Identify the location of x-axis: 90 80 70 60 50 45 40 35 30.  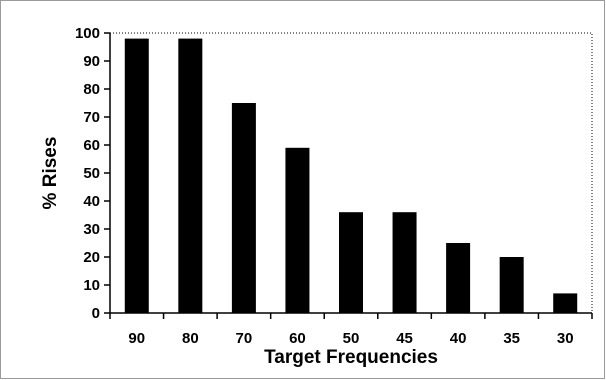
(351, 329).